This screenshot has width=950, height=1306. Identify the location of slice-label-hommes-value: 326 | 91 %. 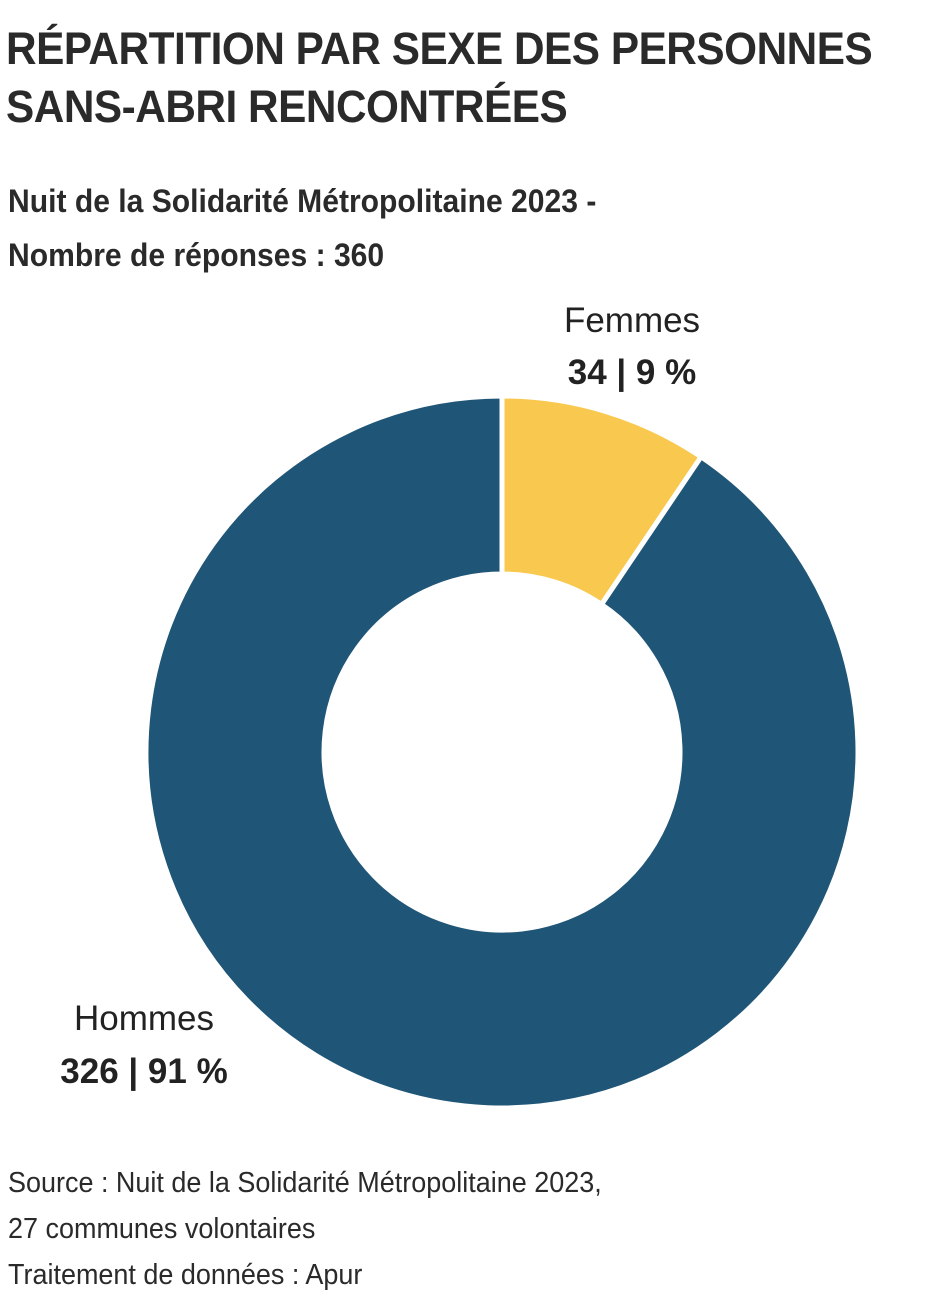
(143, 1071).